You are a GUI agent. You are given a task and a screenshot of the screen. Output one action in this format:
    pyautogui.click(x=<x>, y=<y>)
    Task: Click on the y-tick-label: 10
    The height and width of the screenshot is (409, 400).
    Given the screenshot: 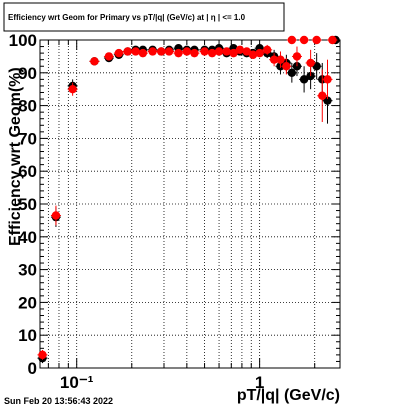 What is the action you would take?
    pyautogui.click(x=27, y=335)
    